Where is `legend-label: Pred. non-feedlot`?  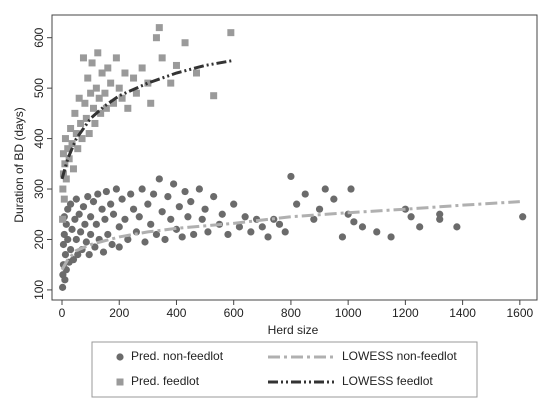
legend-label: Pred. non-feedlot is located at coordinates (177, 356).